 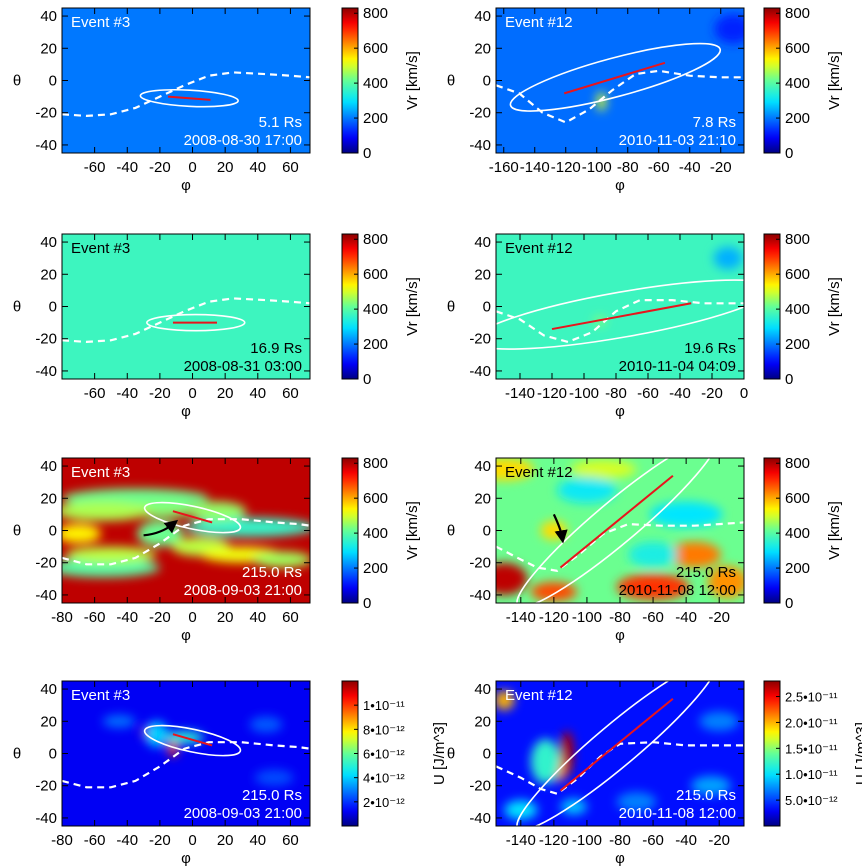 I want to click on x-tick-label: 0, so click(x=744, y=393).